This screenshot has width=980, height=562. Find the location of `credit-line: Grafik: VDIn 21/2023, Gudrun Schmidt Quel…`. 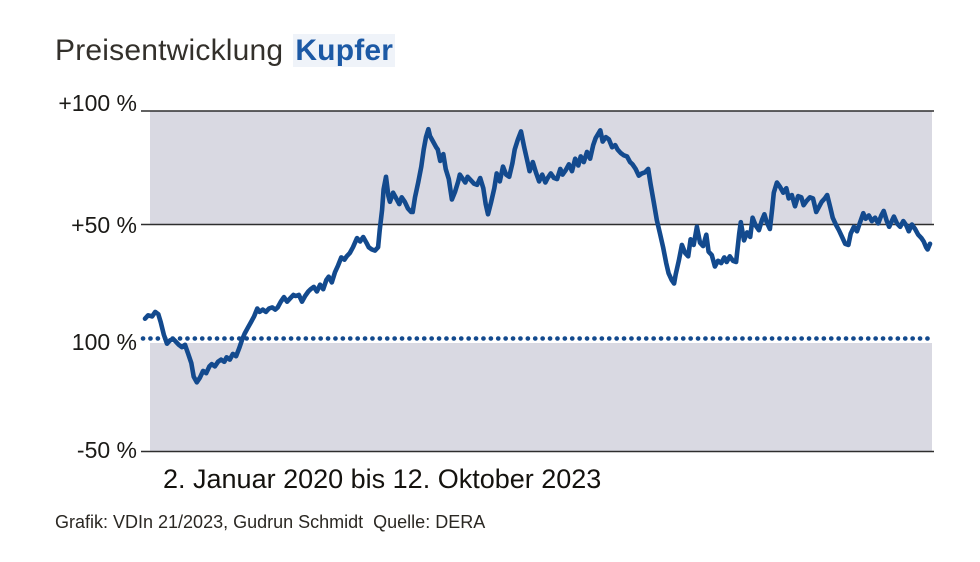

credit-line: Grafik: VDIn 21/2023, Gudrun Schmidt Quel… is located at coordinates (270, 522).